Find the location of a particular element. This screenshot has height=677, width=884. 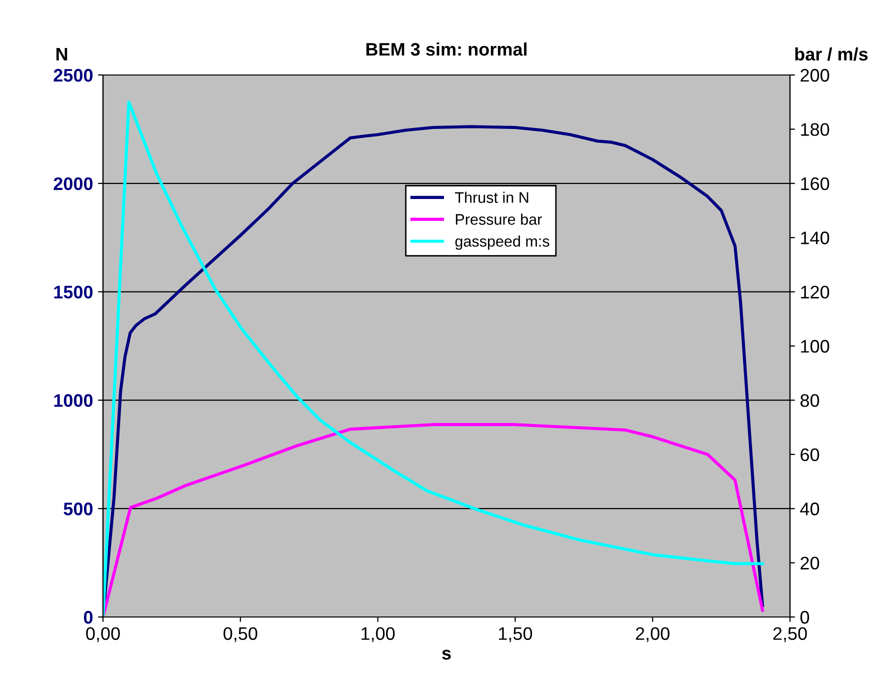

y2-tick-label: 160 is located at coordinates (815, 183).